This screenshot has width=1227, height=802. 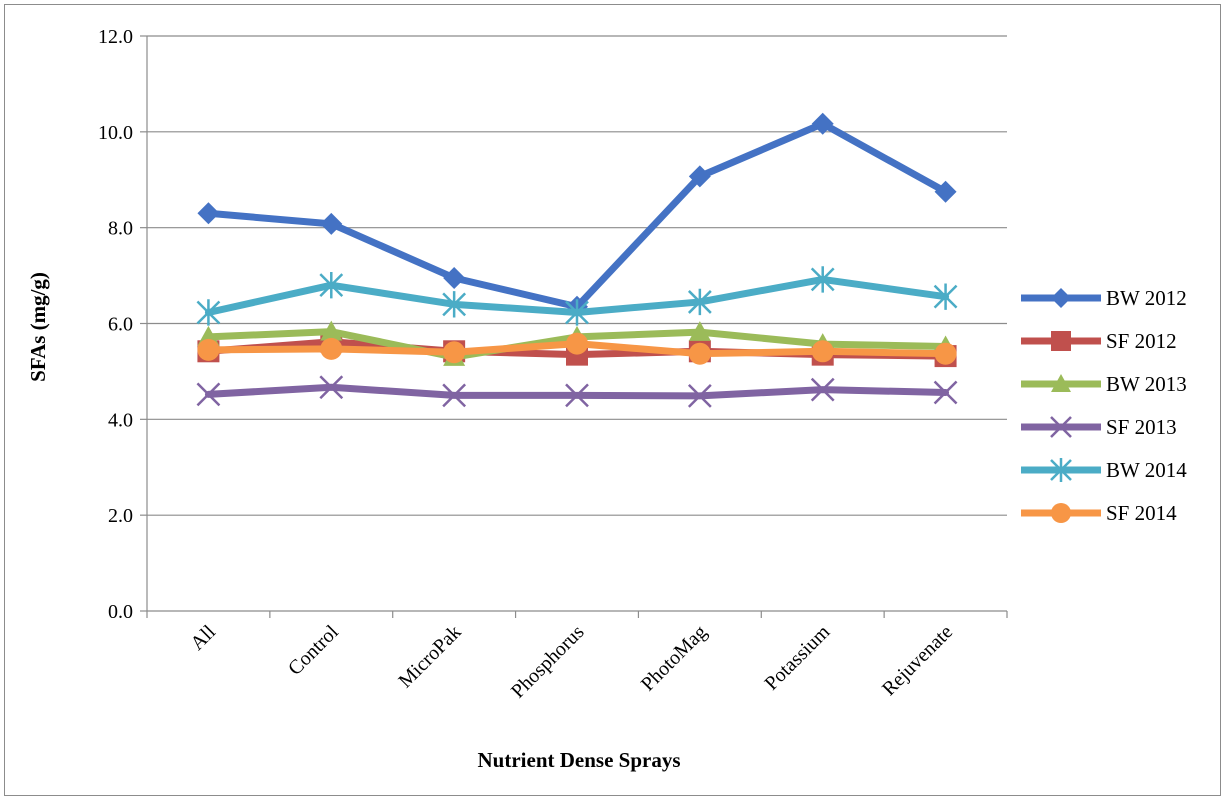 What do you see at coordinates (120, 420) in the screenshot?
I see `y-tick-label: 4.0` at bounding box center [120, 420].